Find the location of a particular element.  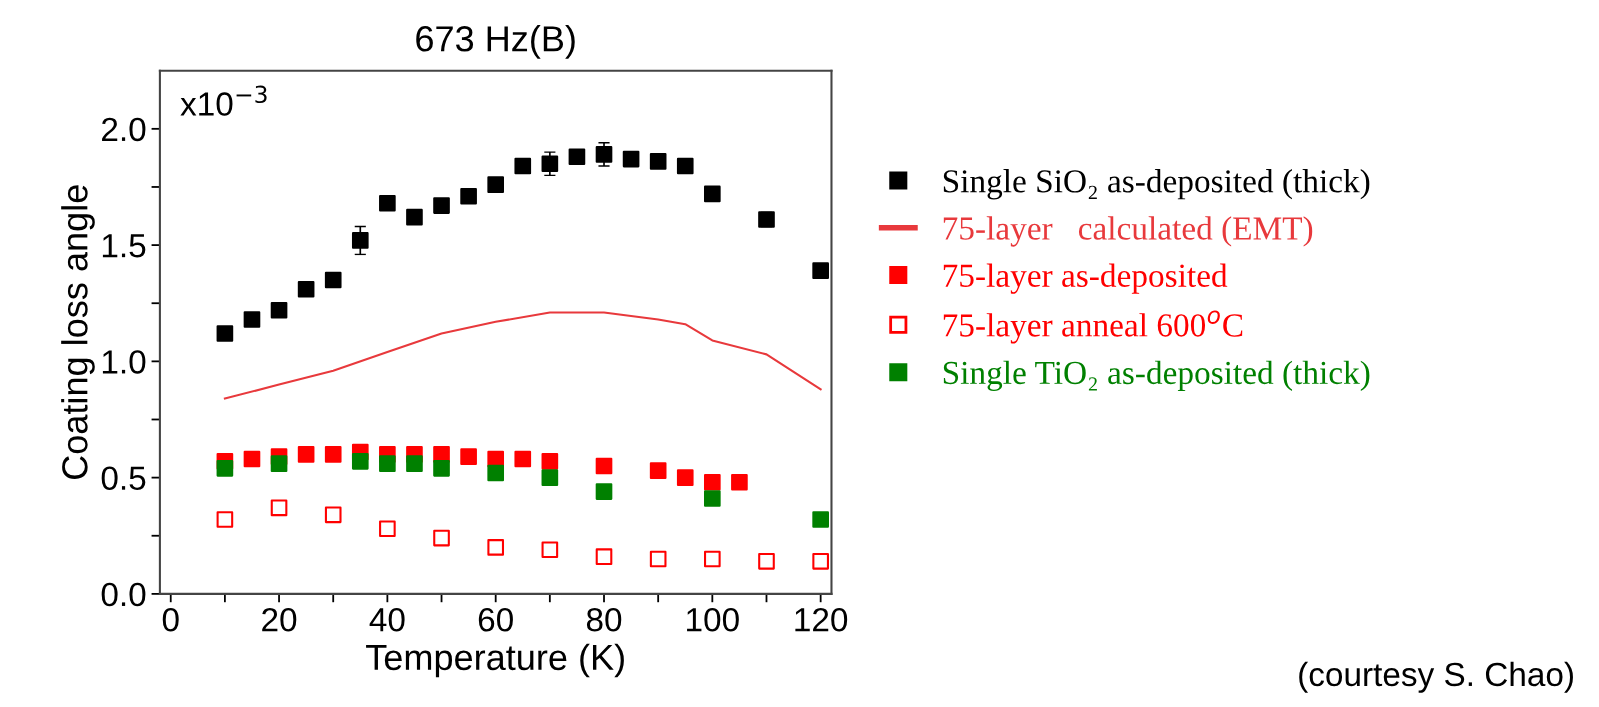

legend-label: Single SiO₂ as-deposited (thick) is located at coordinates (1156, 184).